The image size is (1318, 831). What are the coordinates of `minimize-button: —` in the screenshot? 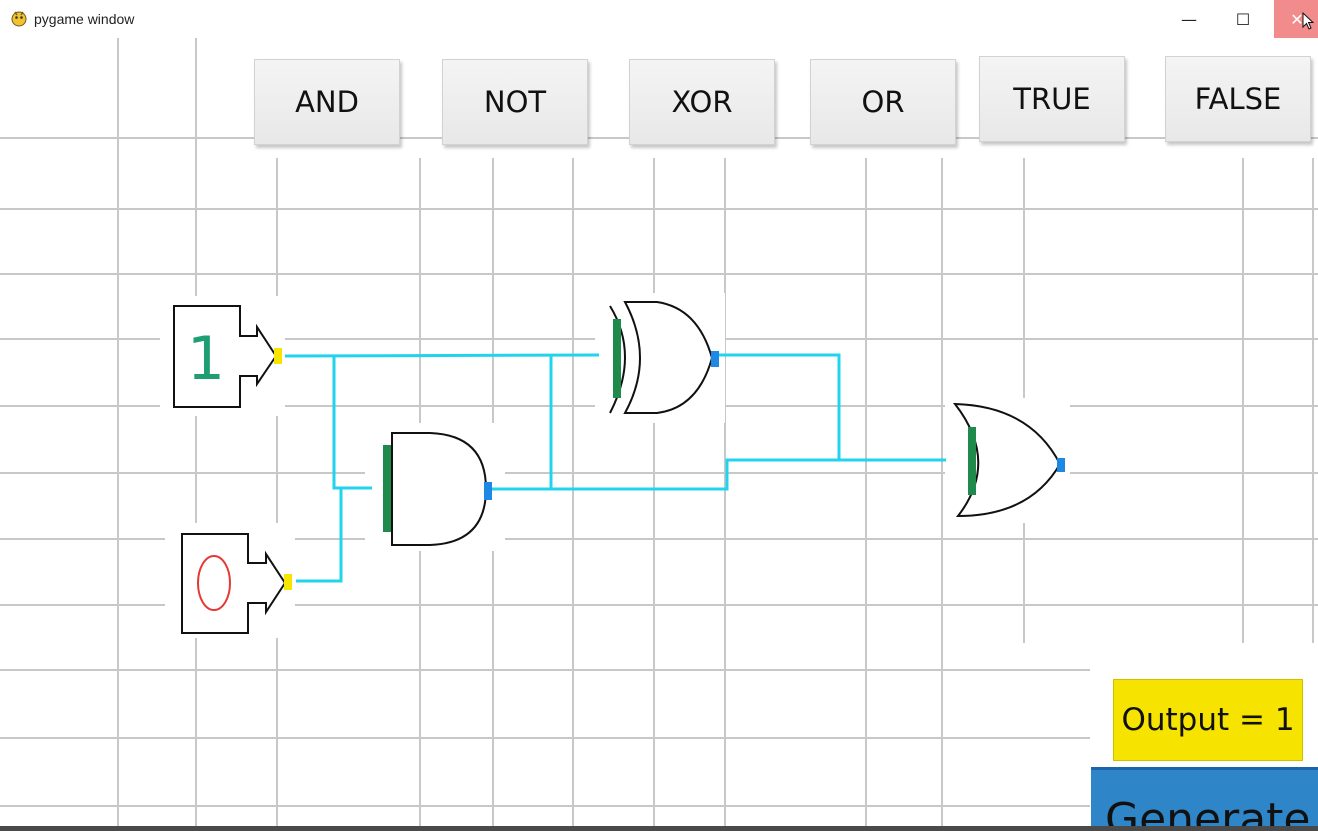 It's located at (1189, 19).